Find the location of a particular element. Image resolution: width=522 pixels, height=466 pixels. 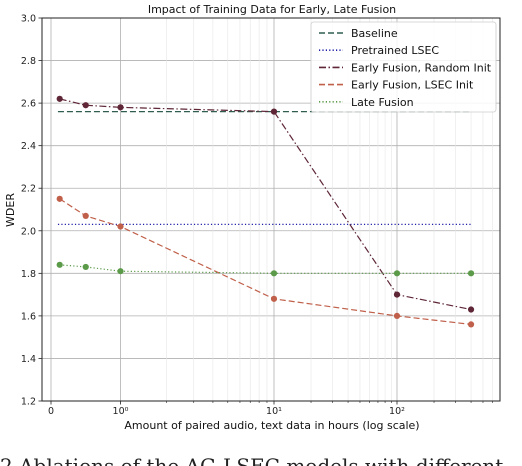

y-tick-label: 2.8 is located at coordinates (28, 61).